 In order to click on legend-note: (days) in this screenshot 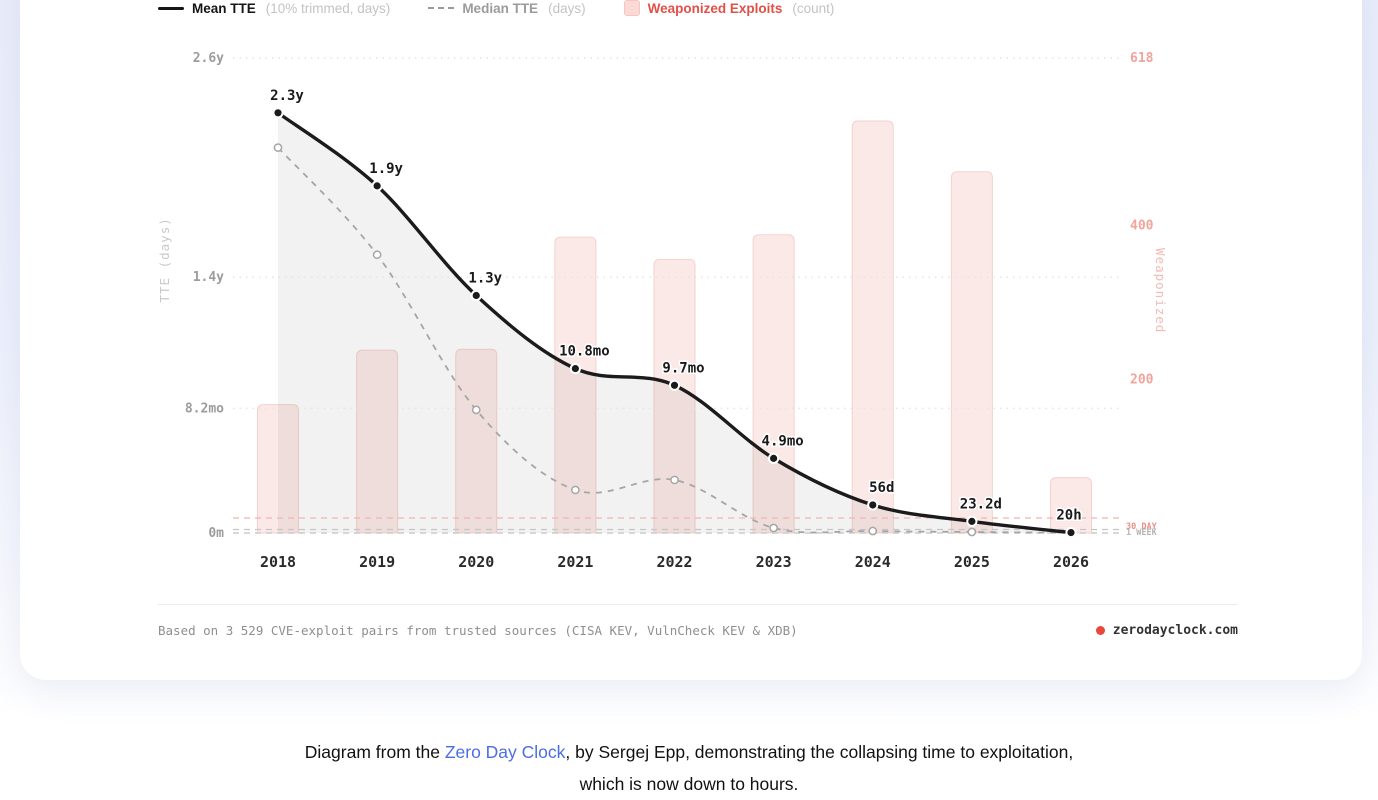, I will do `click(567, 8)`.